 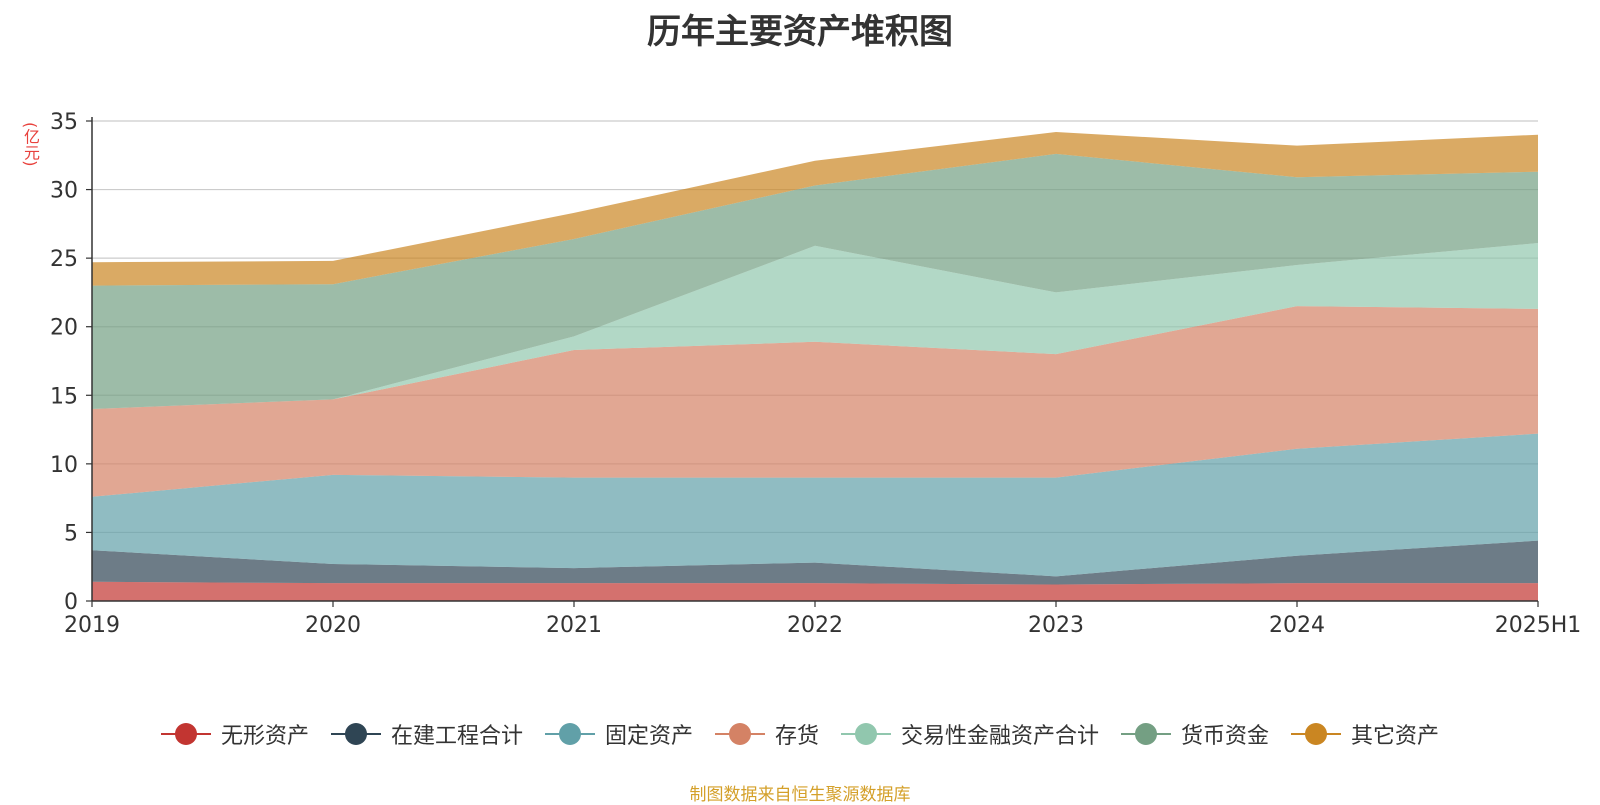 I want to click on x-tick-label: 2023, so click(x=1056, y=625).